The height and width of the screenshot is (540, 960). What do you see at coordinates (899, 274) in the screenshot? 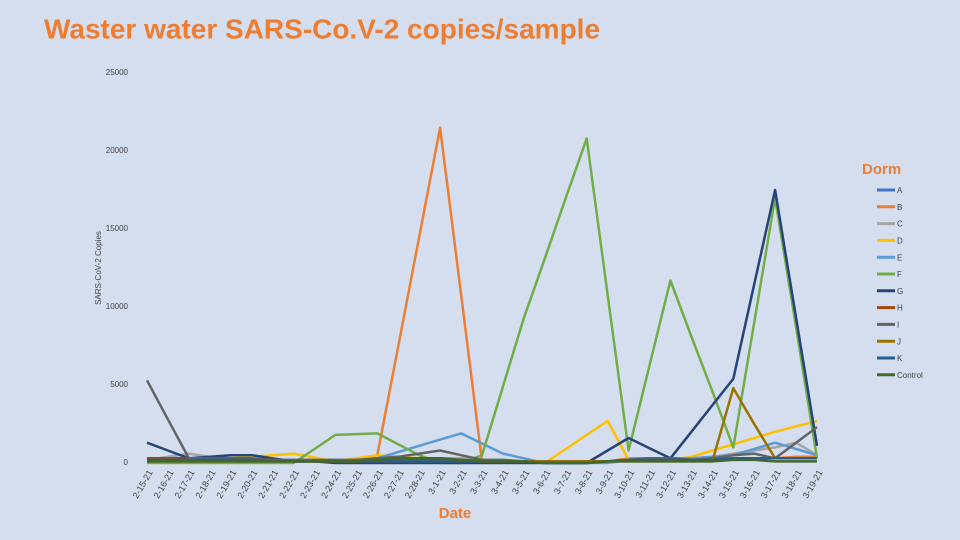
I see `legend-label: F` at bounding box center [899, 274].